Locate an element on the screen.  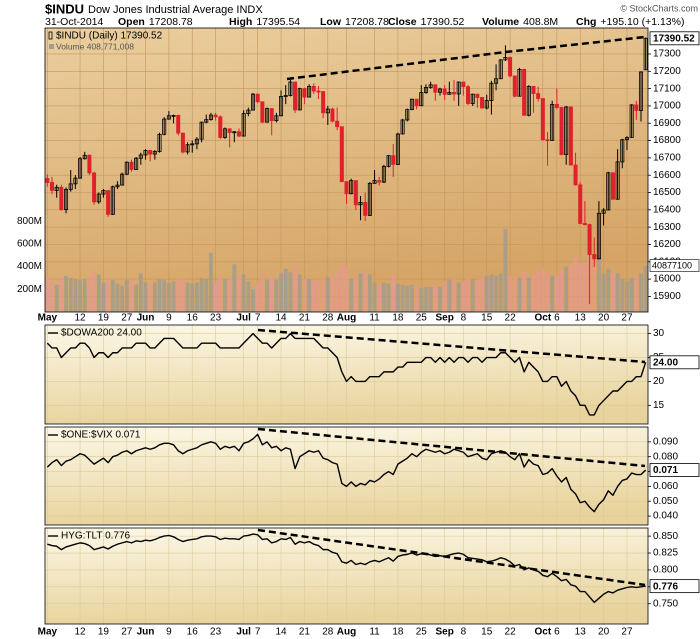
quote-label: Close is located at coordinates (402, 22).